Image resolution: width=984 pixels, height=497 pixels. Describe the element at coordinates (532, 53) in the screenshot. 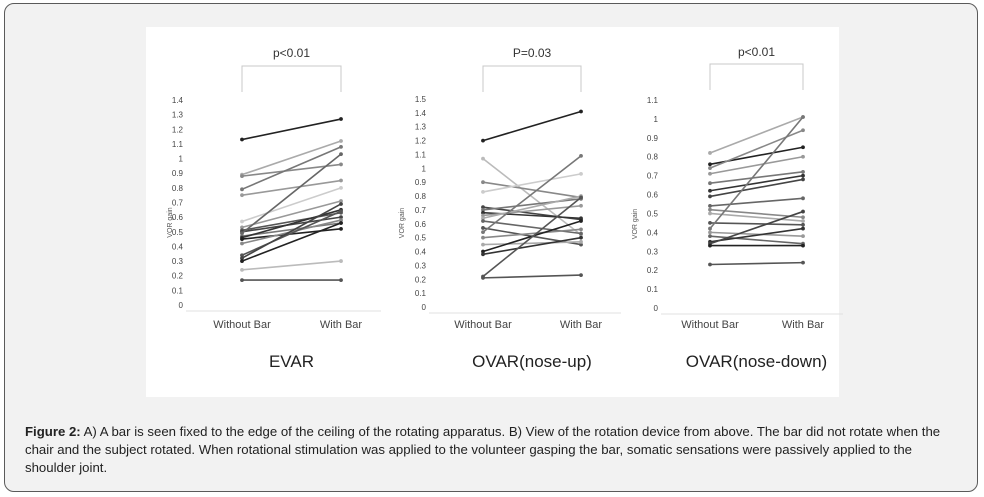

I see `significance-label: P=0.03` at that location.